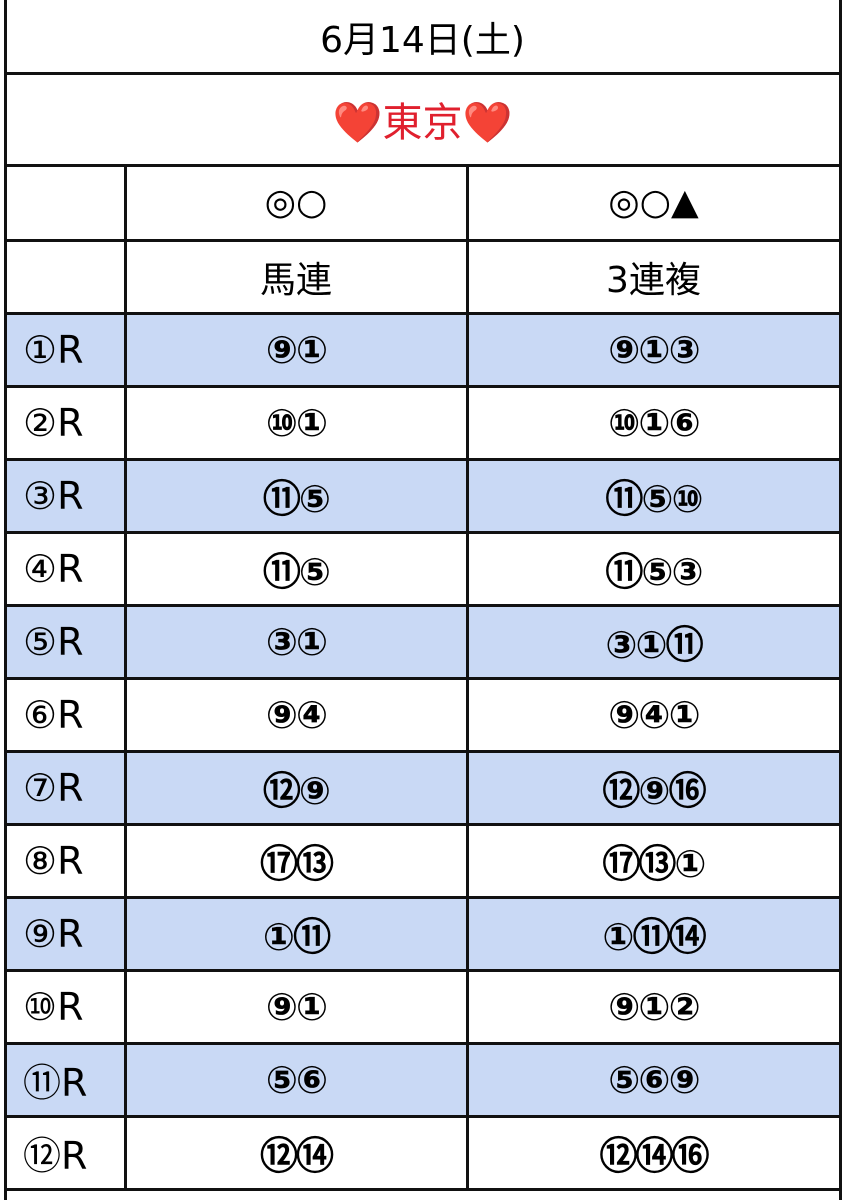 The width and height of the screenshot is (843, 1200). Describe the element at coordinates (422, 123) in the screenshot. I see `venue-title: ❤️東京❤️` at that location.